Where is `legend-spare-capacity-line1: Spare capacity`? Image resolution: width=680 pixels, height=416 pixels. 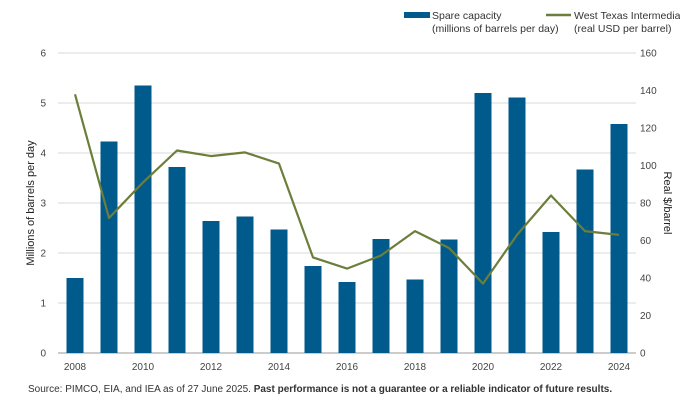
legend-spare-capacity-line1: Spare capacity is located at coordinates (467, 16).